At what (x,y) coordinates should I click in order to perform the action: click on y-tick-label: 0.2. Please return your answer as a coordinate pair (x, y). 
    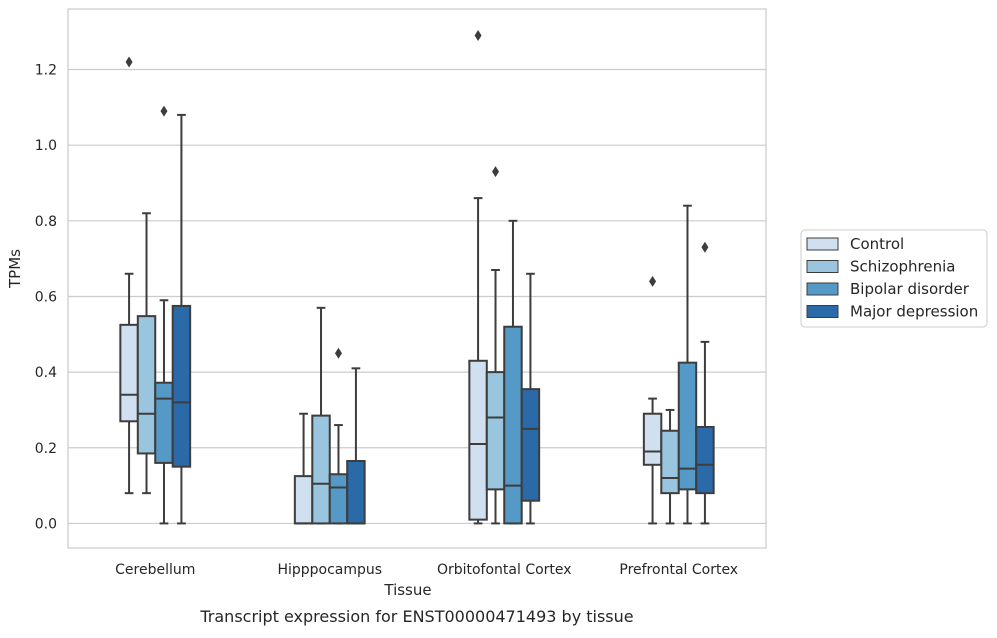
    Looking at the image, I should click on (46, 449).